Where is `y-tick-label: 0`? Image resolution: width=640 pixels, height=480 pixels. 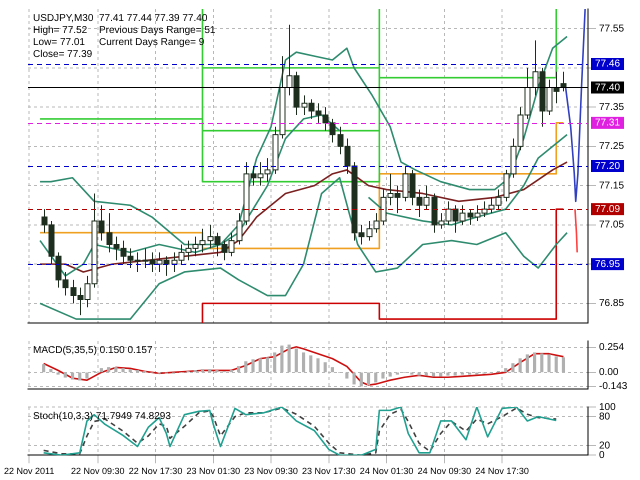
y-tick-label: 0 is located at coordinates (602, 455).